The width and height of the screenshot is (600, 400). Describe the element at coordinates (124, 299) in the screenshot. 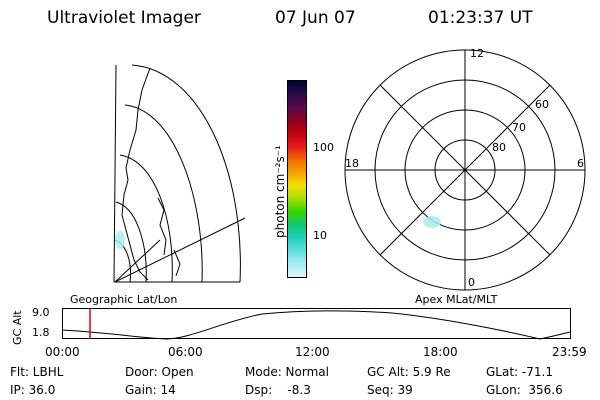

I see `geographic-caption: Geographic Lat/Lon` at that location.